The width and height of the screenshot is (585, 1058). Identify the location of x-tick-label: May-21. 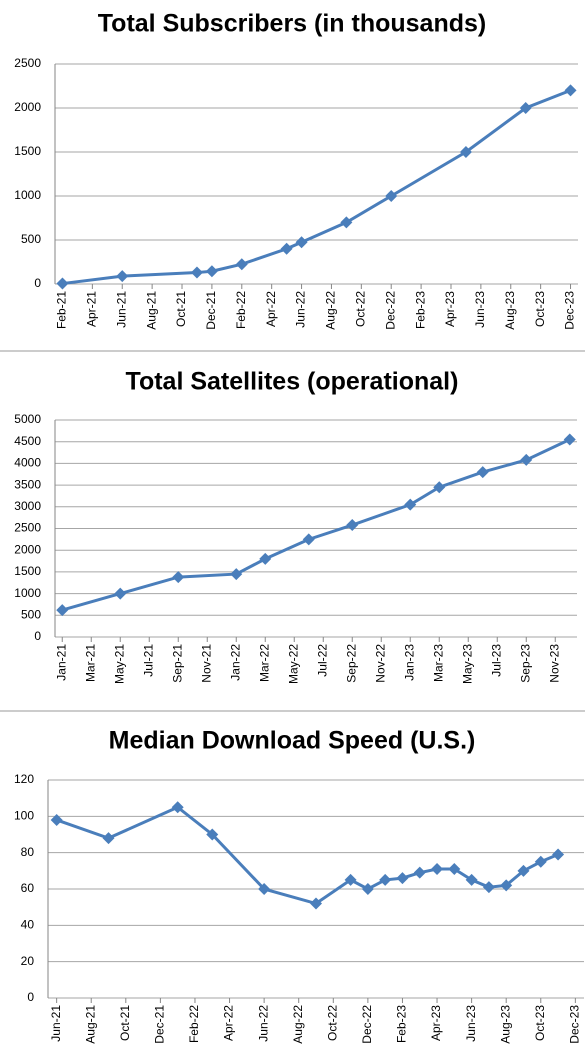
(119, 664).